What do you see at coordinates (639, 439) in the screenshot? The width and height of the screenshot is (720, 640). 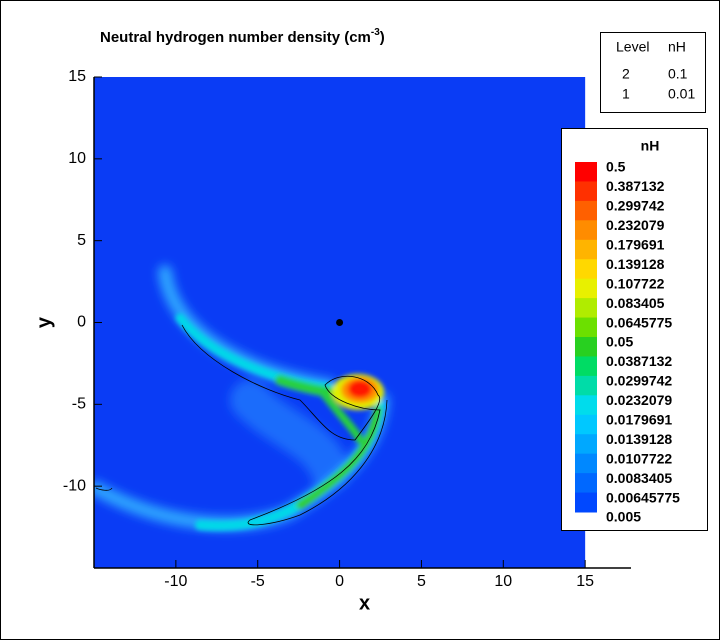 I see `colorbar-label: 0.0139128` at bounding box center [639, 439].